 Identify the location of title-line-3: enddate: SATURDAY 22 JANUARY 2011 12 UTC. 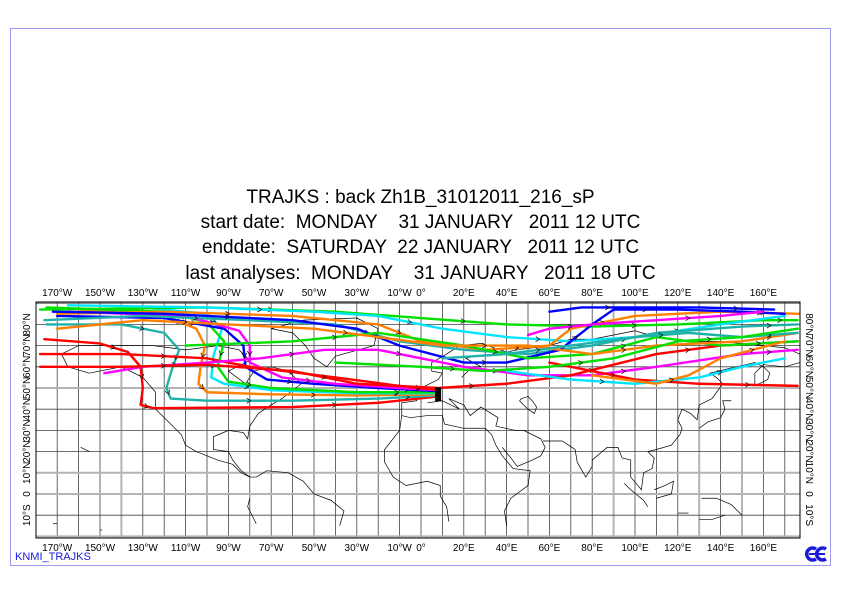
(420, 247).